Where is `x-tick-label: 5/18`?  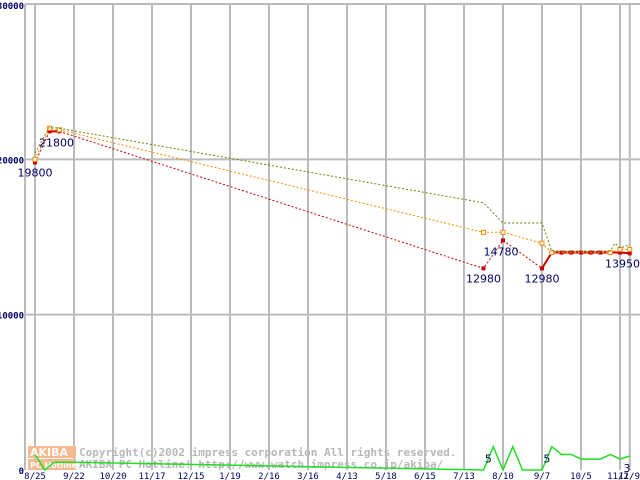
x-tick-label: 5/18 is located at coordinates (386, 476).